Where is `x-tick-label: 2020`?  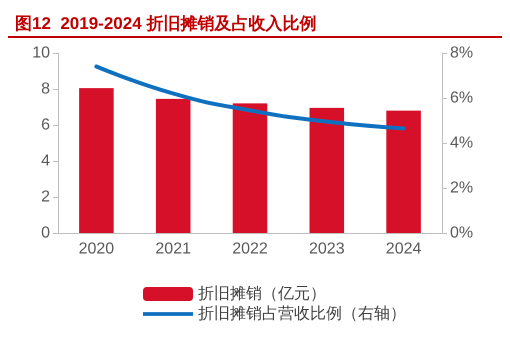
x-tick-label: 2020 is located at coordinates (96, 249).